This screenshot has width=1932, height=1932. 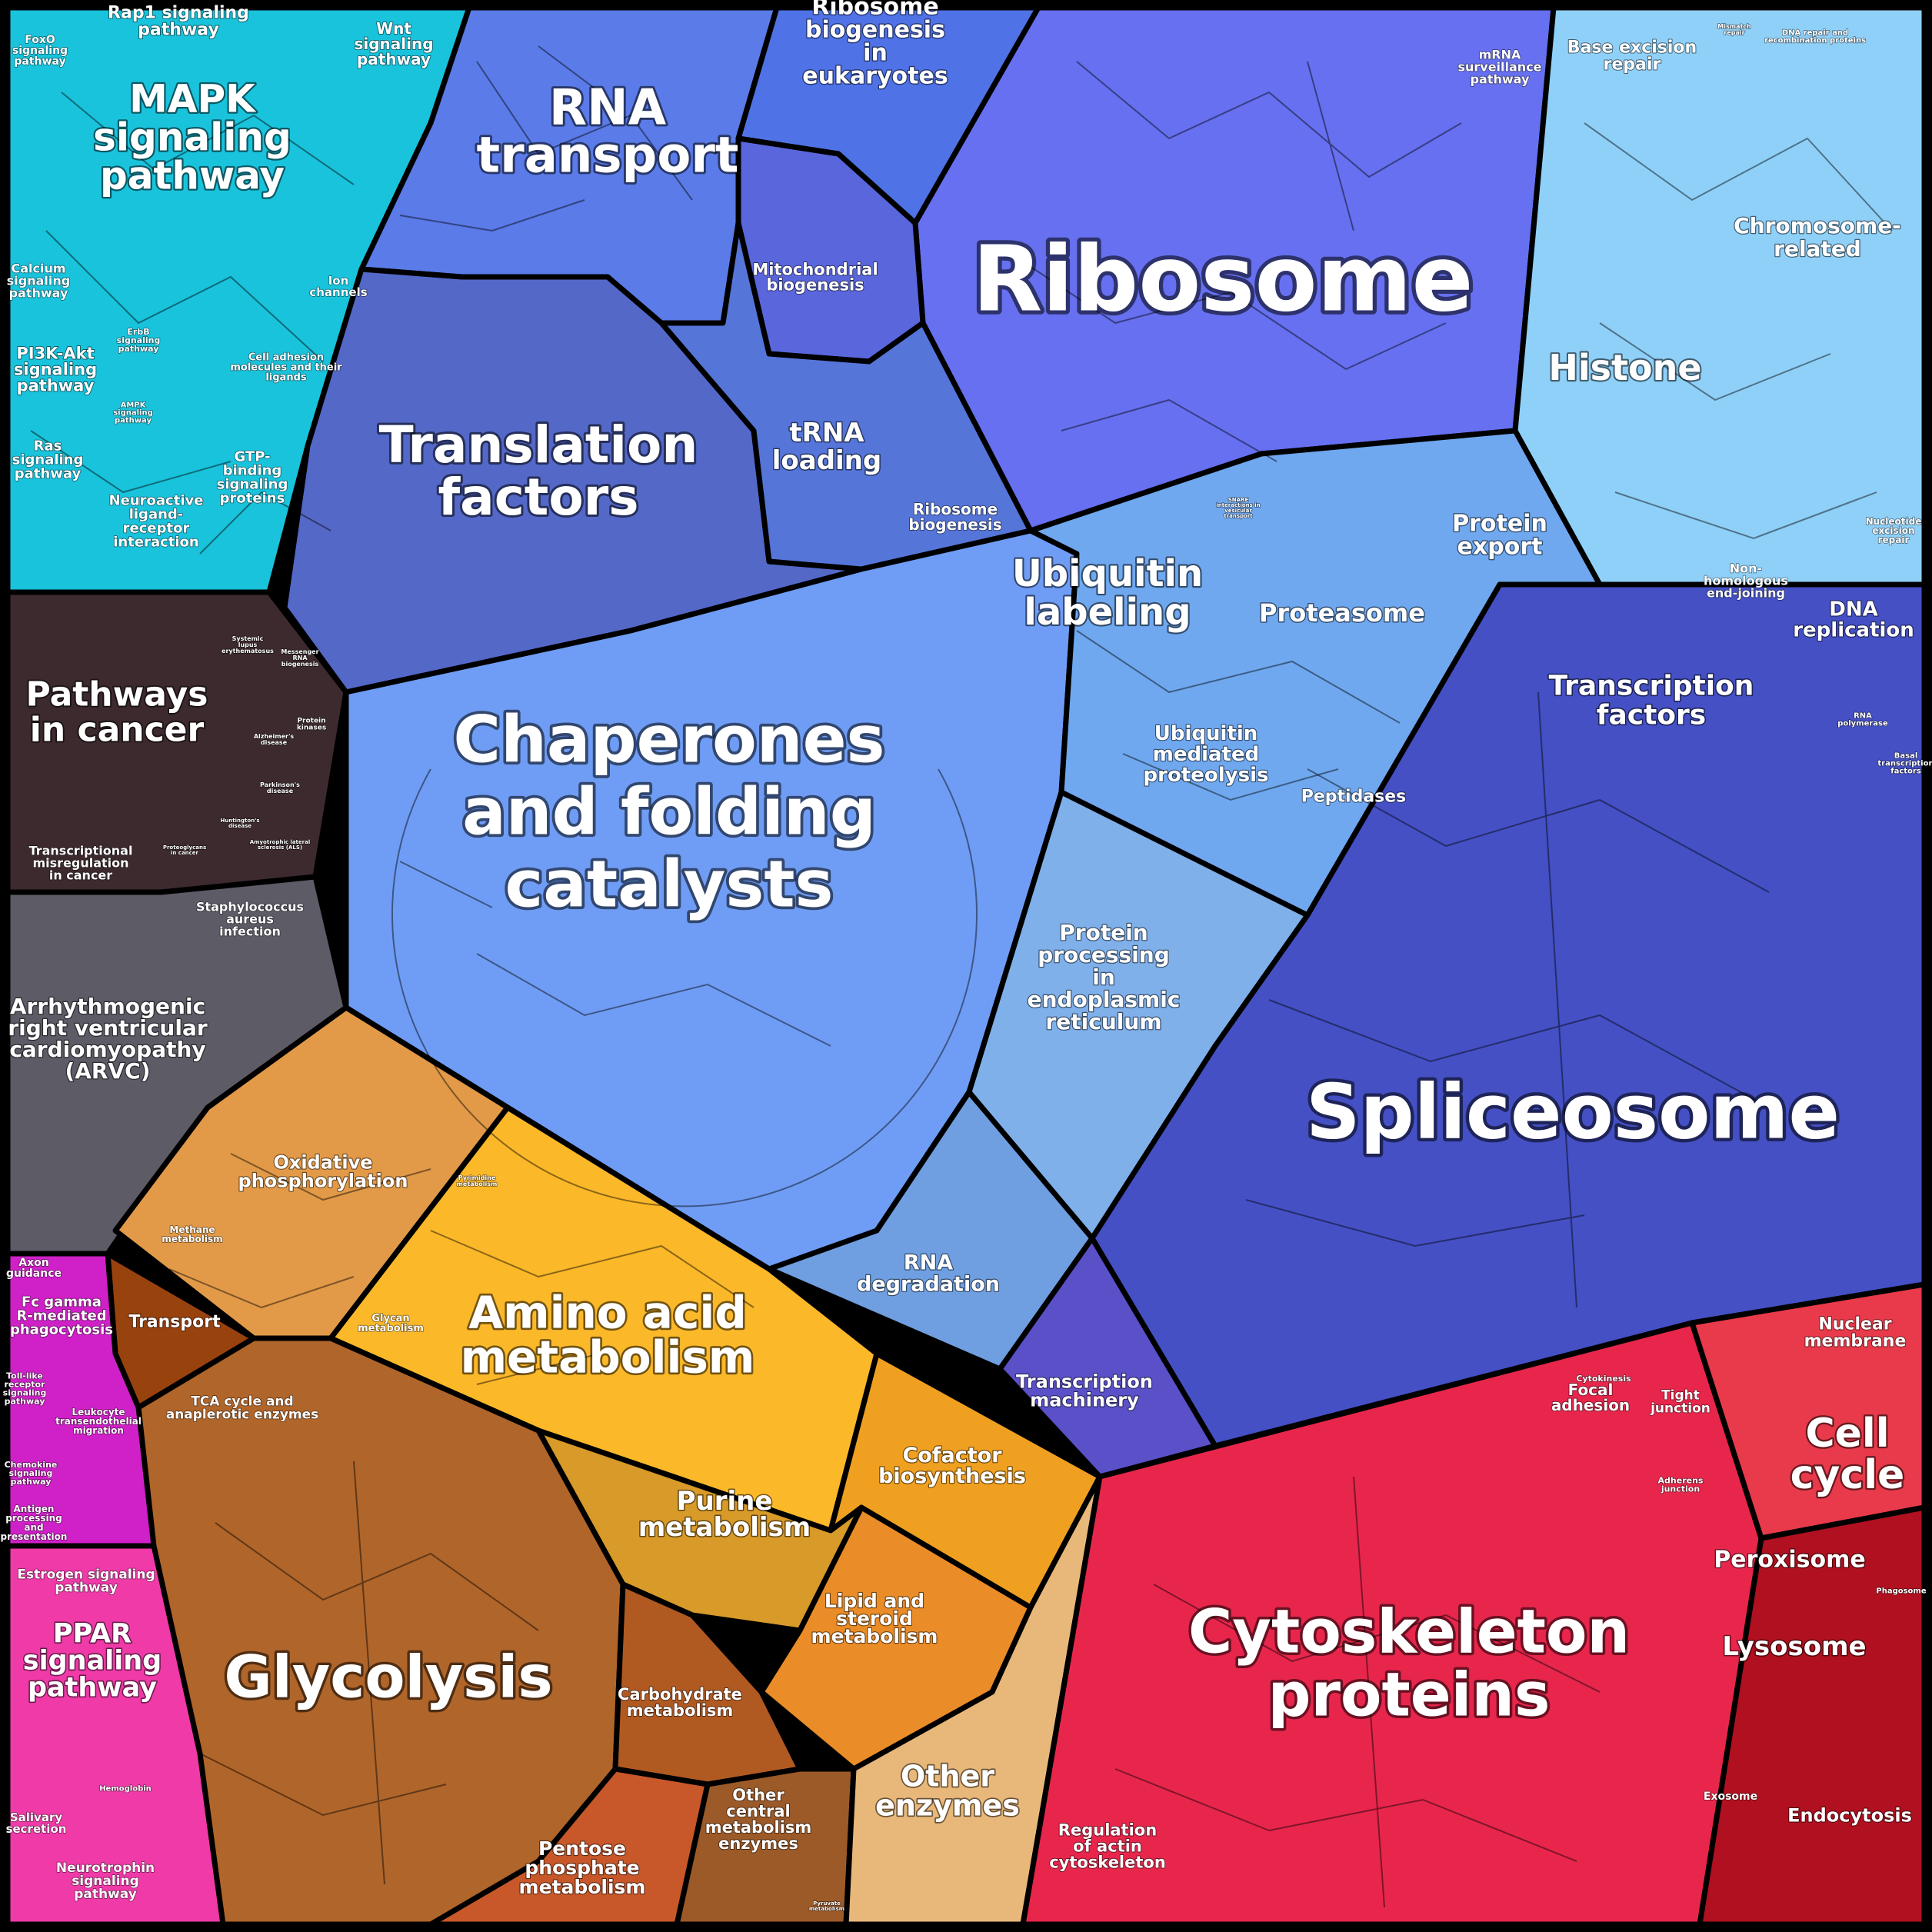 What do you see at coordinates (1342, 613) in the screenshot?
I see `label-proteasome: Proteasome` at bounding box center [1342, 613].